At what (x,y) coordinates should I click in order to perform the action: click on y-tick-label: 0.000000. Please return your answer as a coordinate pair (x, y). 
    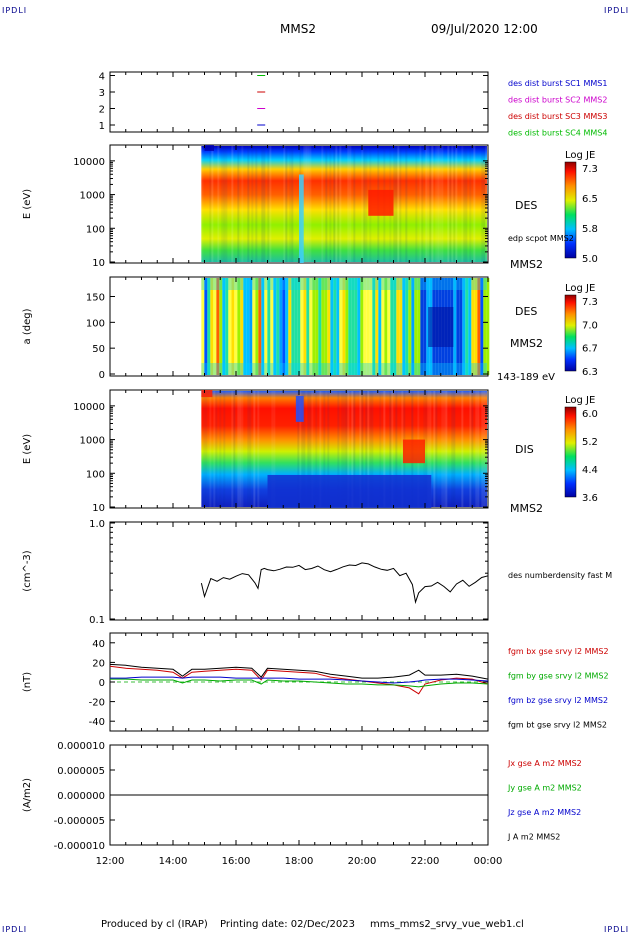
    Looking at the image, I should click on (81, 796).